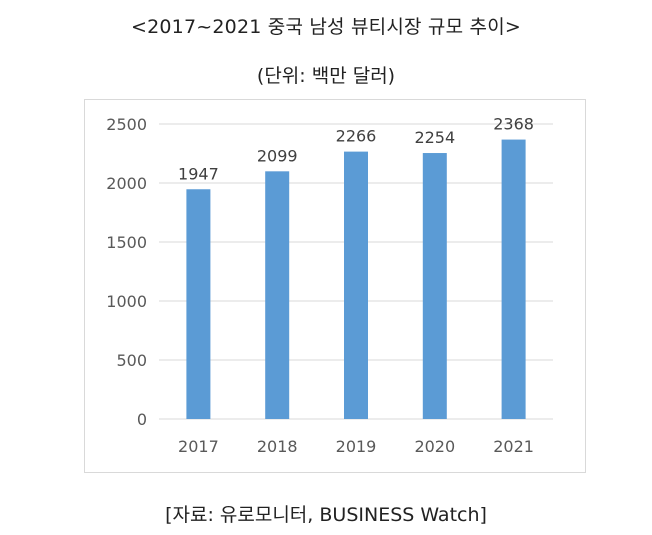  Describe the element at coordinates (513, 124) in the screenshot. I see `data-label: 2368` at that location.